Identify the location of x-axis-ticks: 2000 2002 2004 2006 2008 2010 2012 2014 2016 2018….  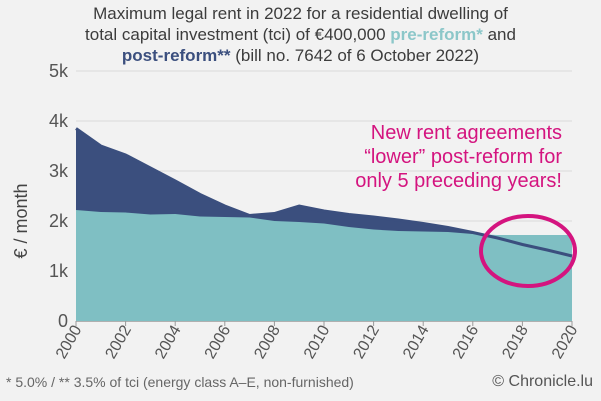
(317, 341).